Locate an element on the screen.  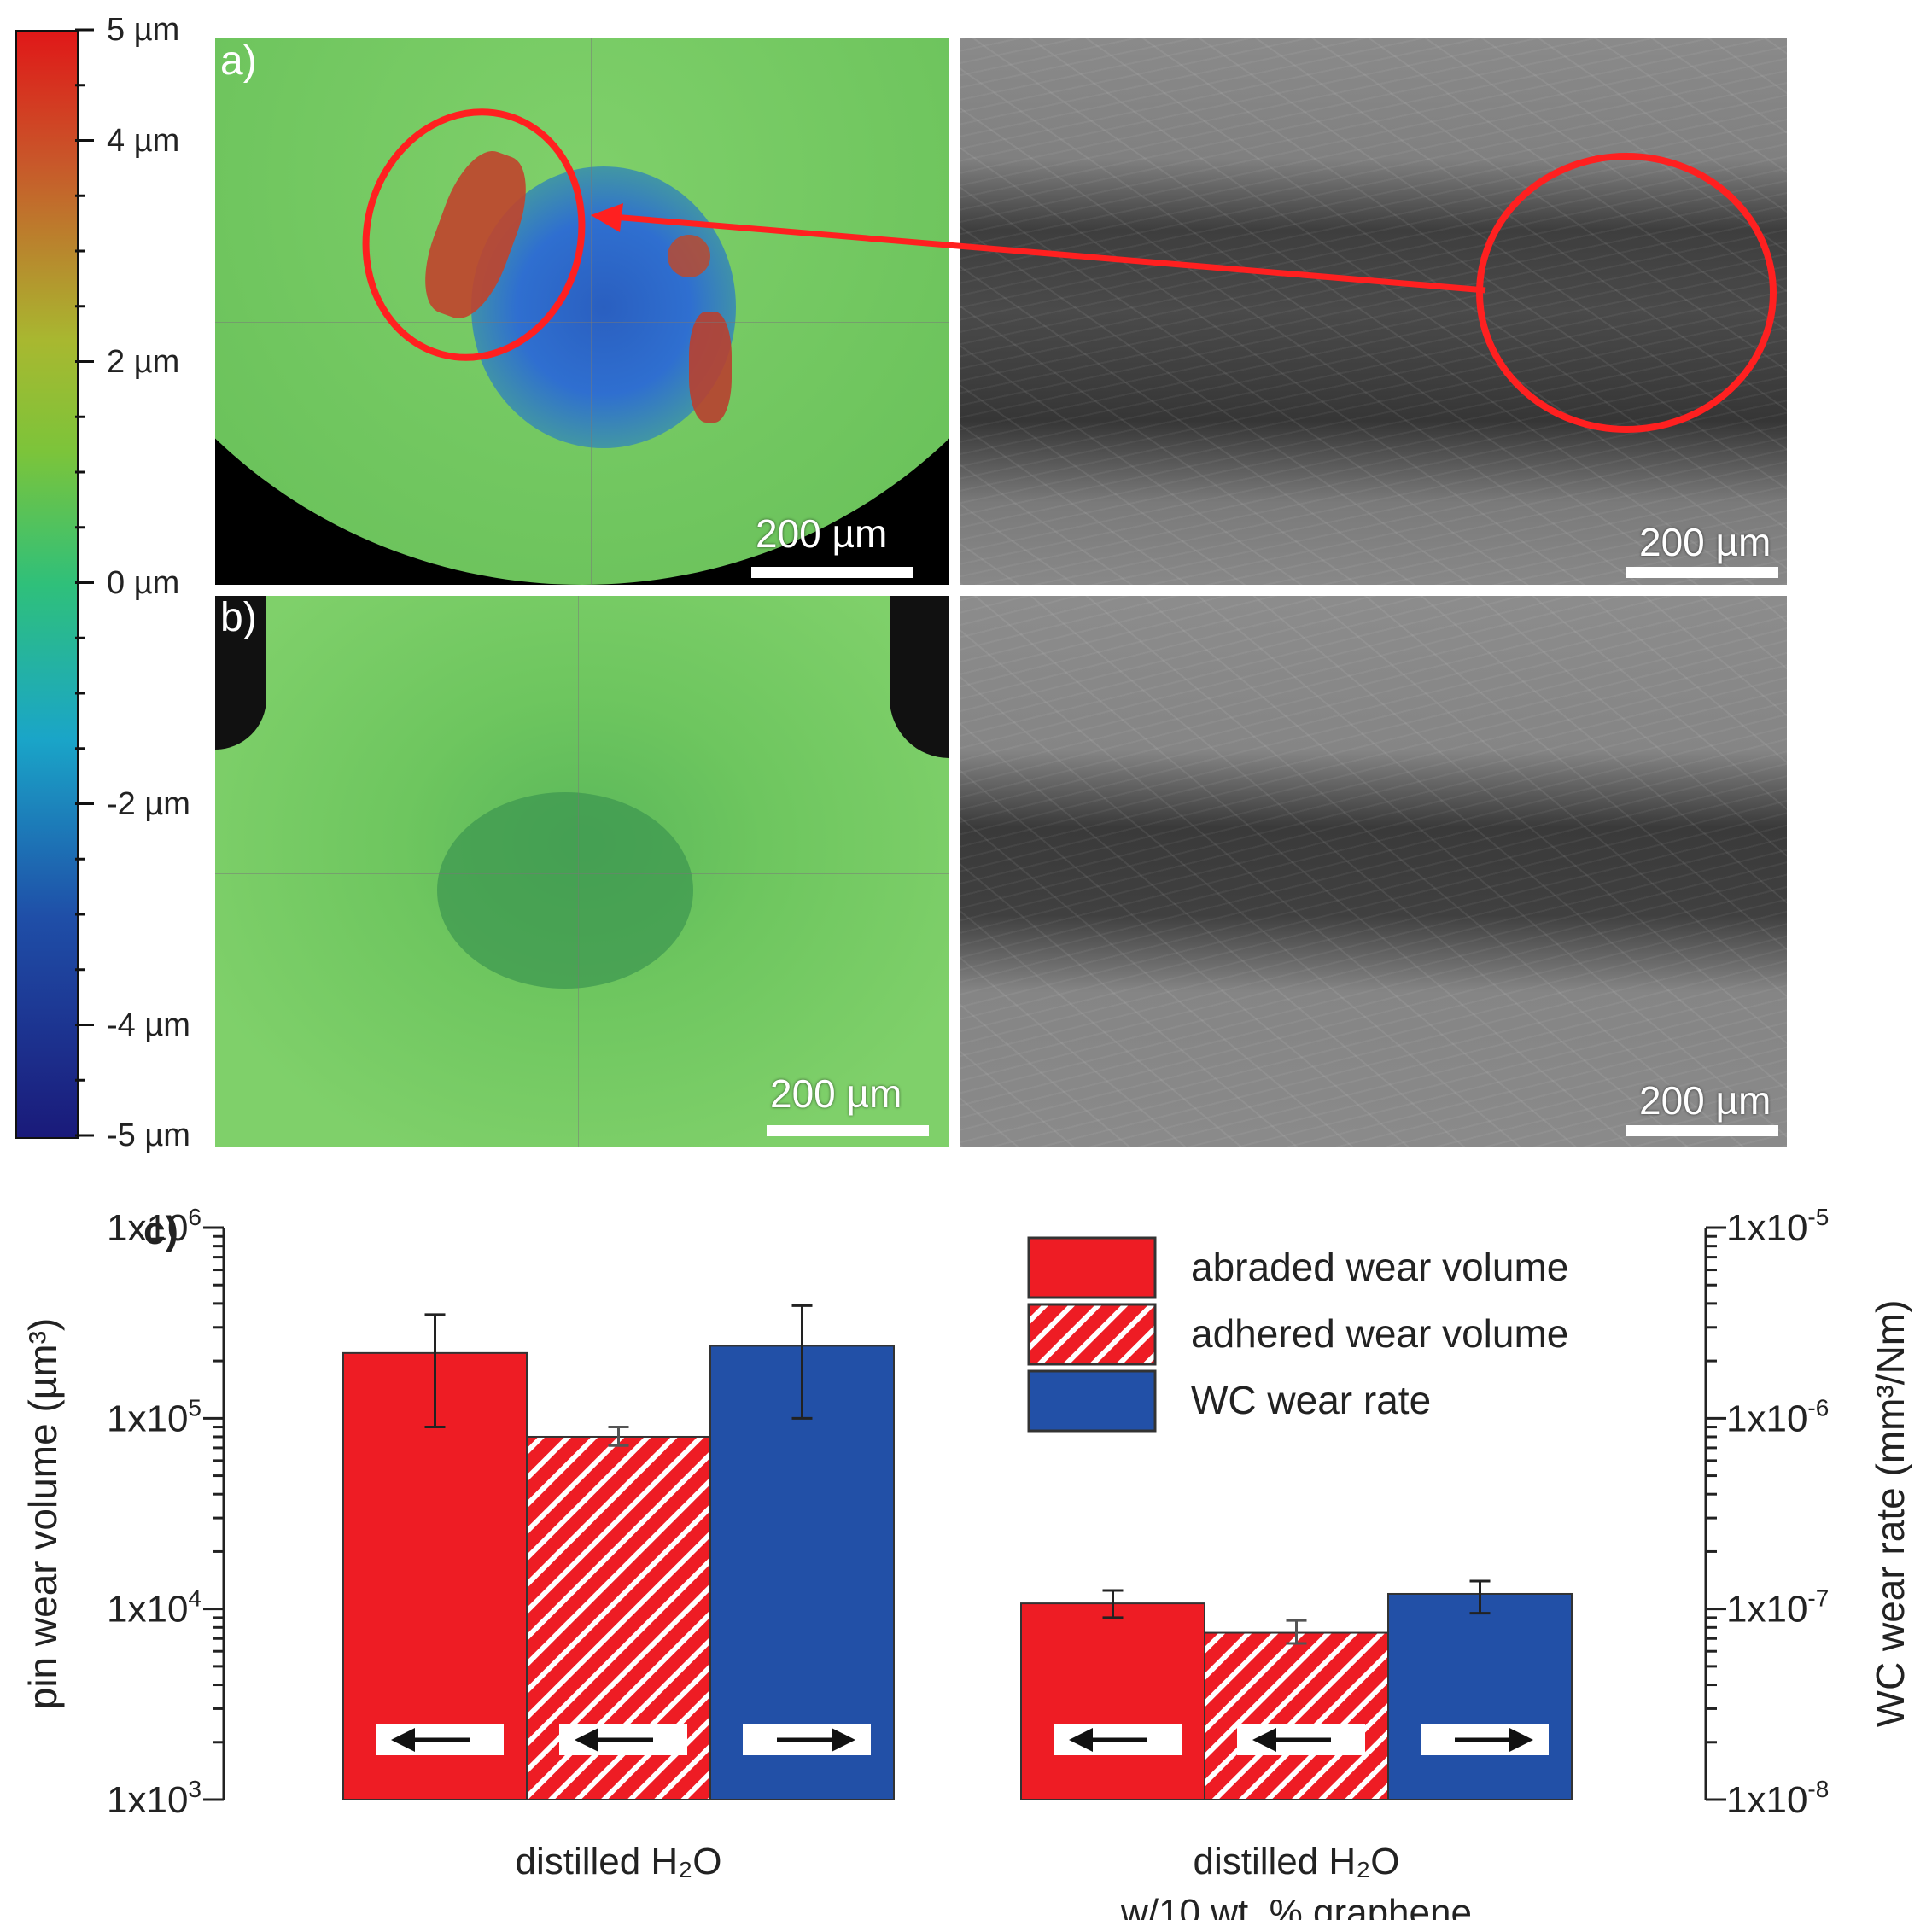
height-map-a is located at coordinates (582, 311).